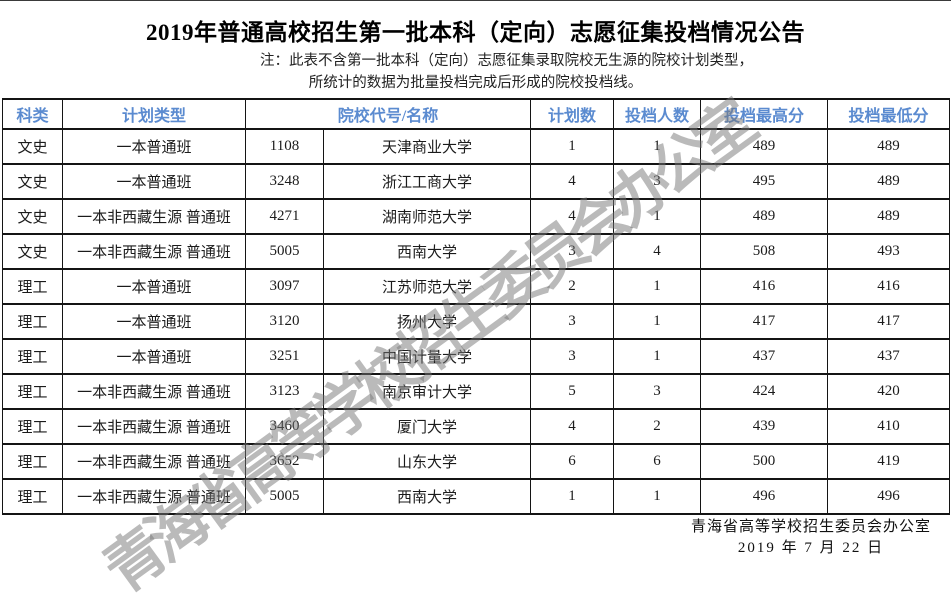  What do you see at coordinates (475, 83) in the screenshot?
I see `note-line-2: 所统计的数据为批量投档完成后形成的院校投档线。` at bounding box center [475, 83].